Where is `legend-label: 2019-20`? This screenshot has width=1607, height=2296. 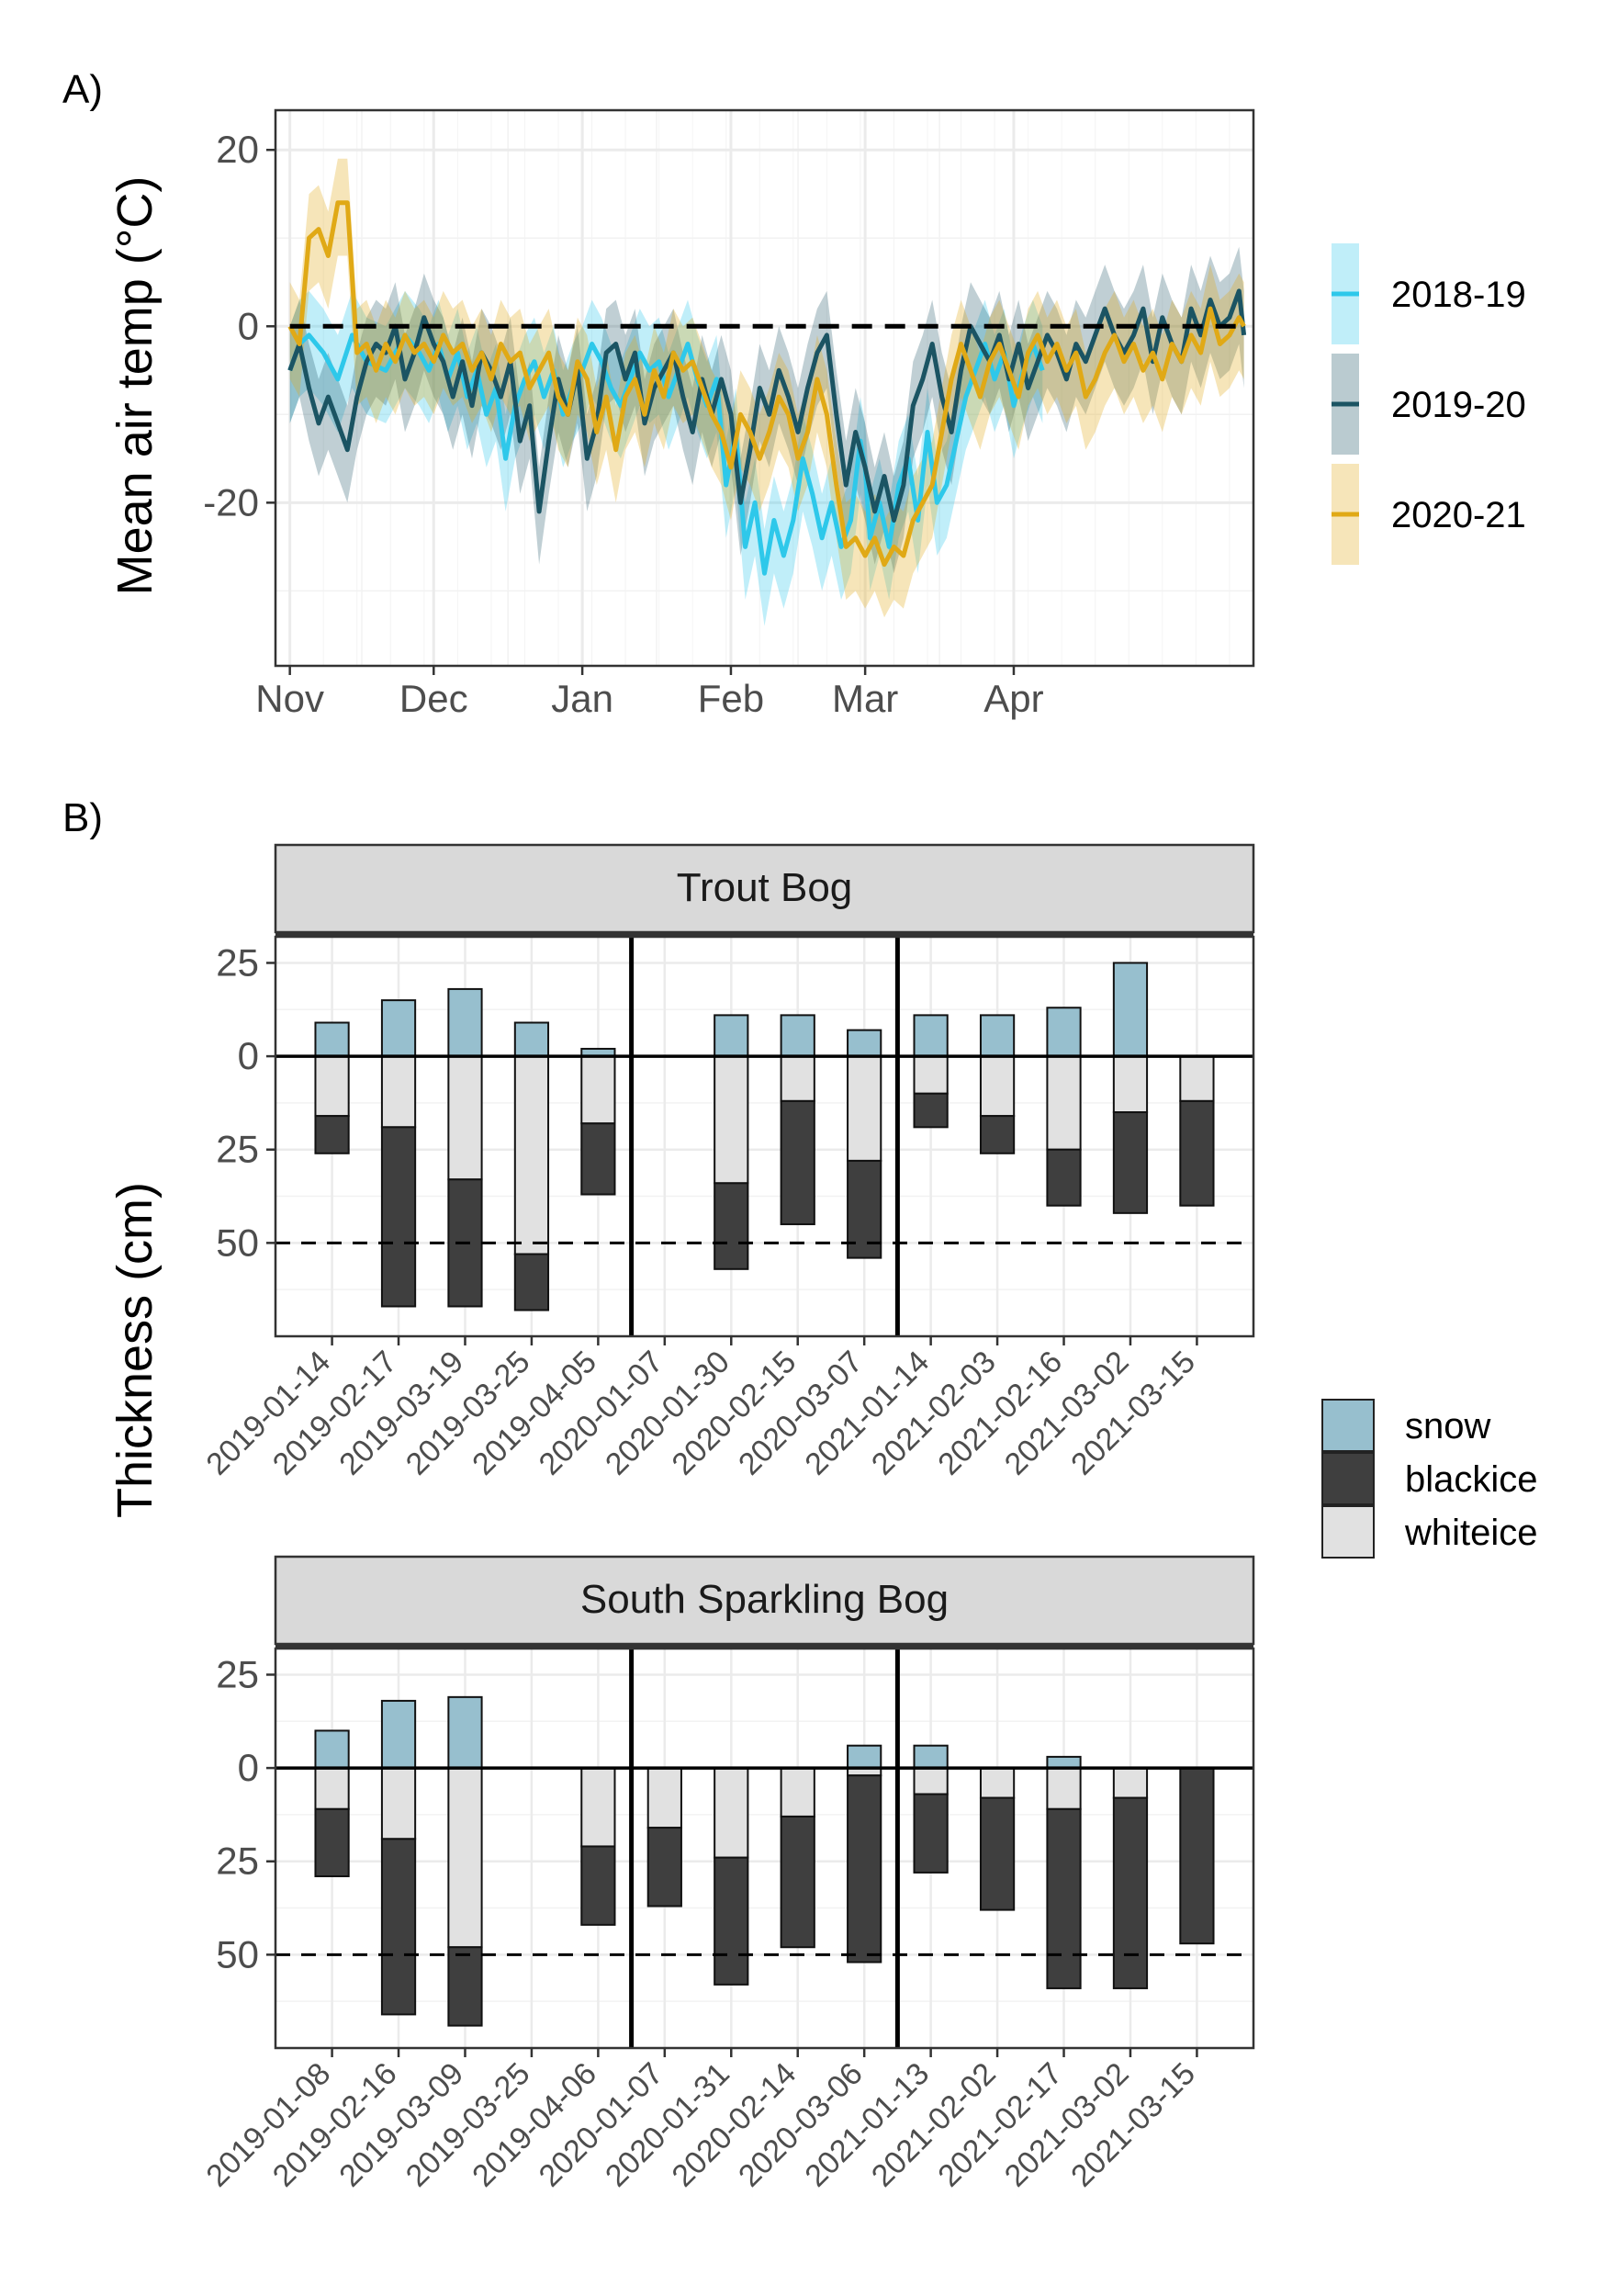 legend-label: 2019-20 is located at coordinates (1458, 405).